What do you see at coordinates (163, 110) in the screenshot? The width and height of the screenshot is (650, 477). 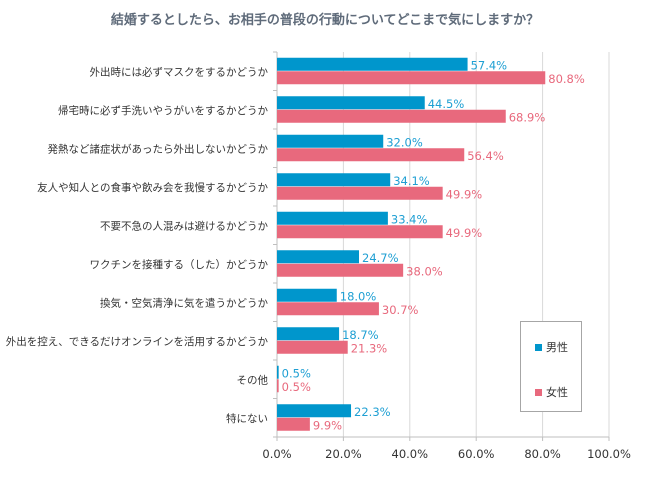 I see `category-label: 帰宅時に必ず手洗いやうがいをするかどうか` at bounding box center [163, 110].